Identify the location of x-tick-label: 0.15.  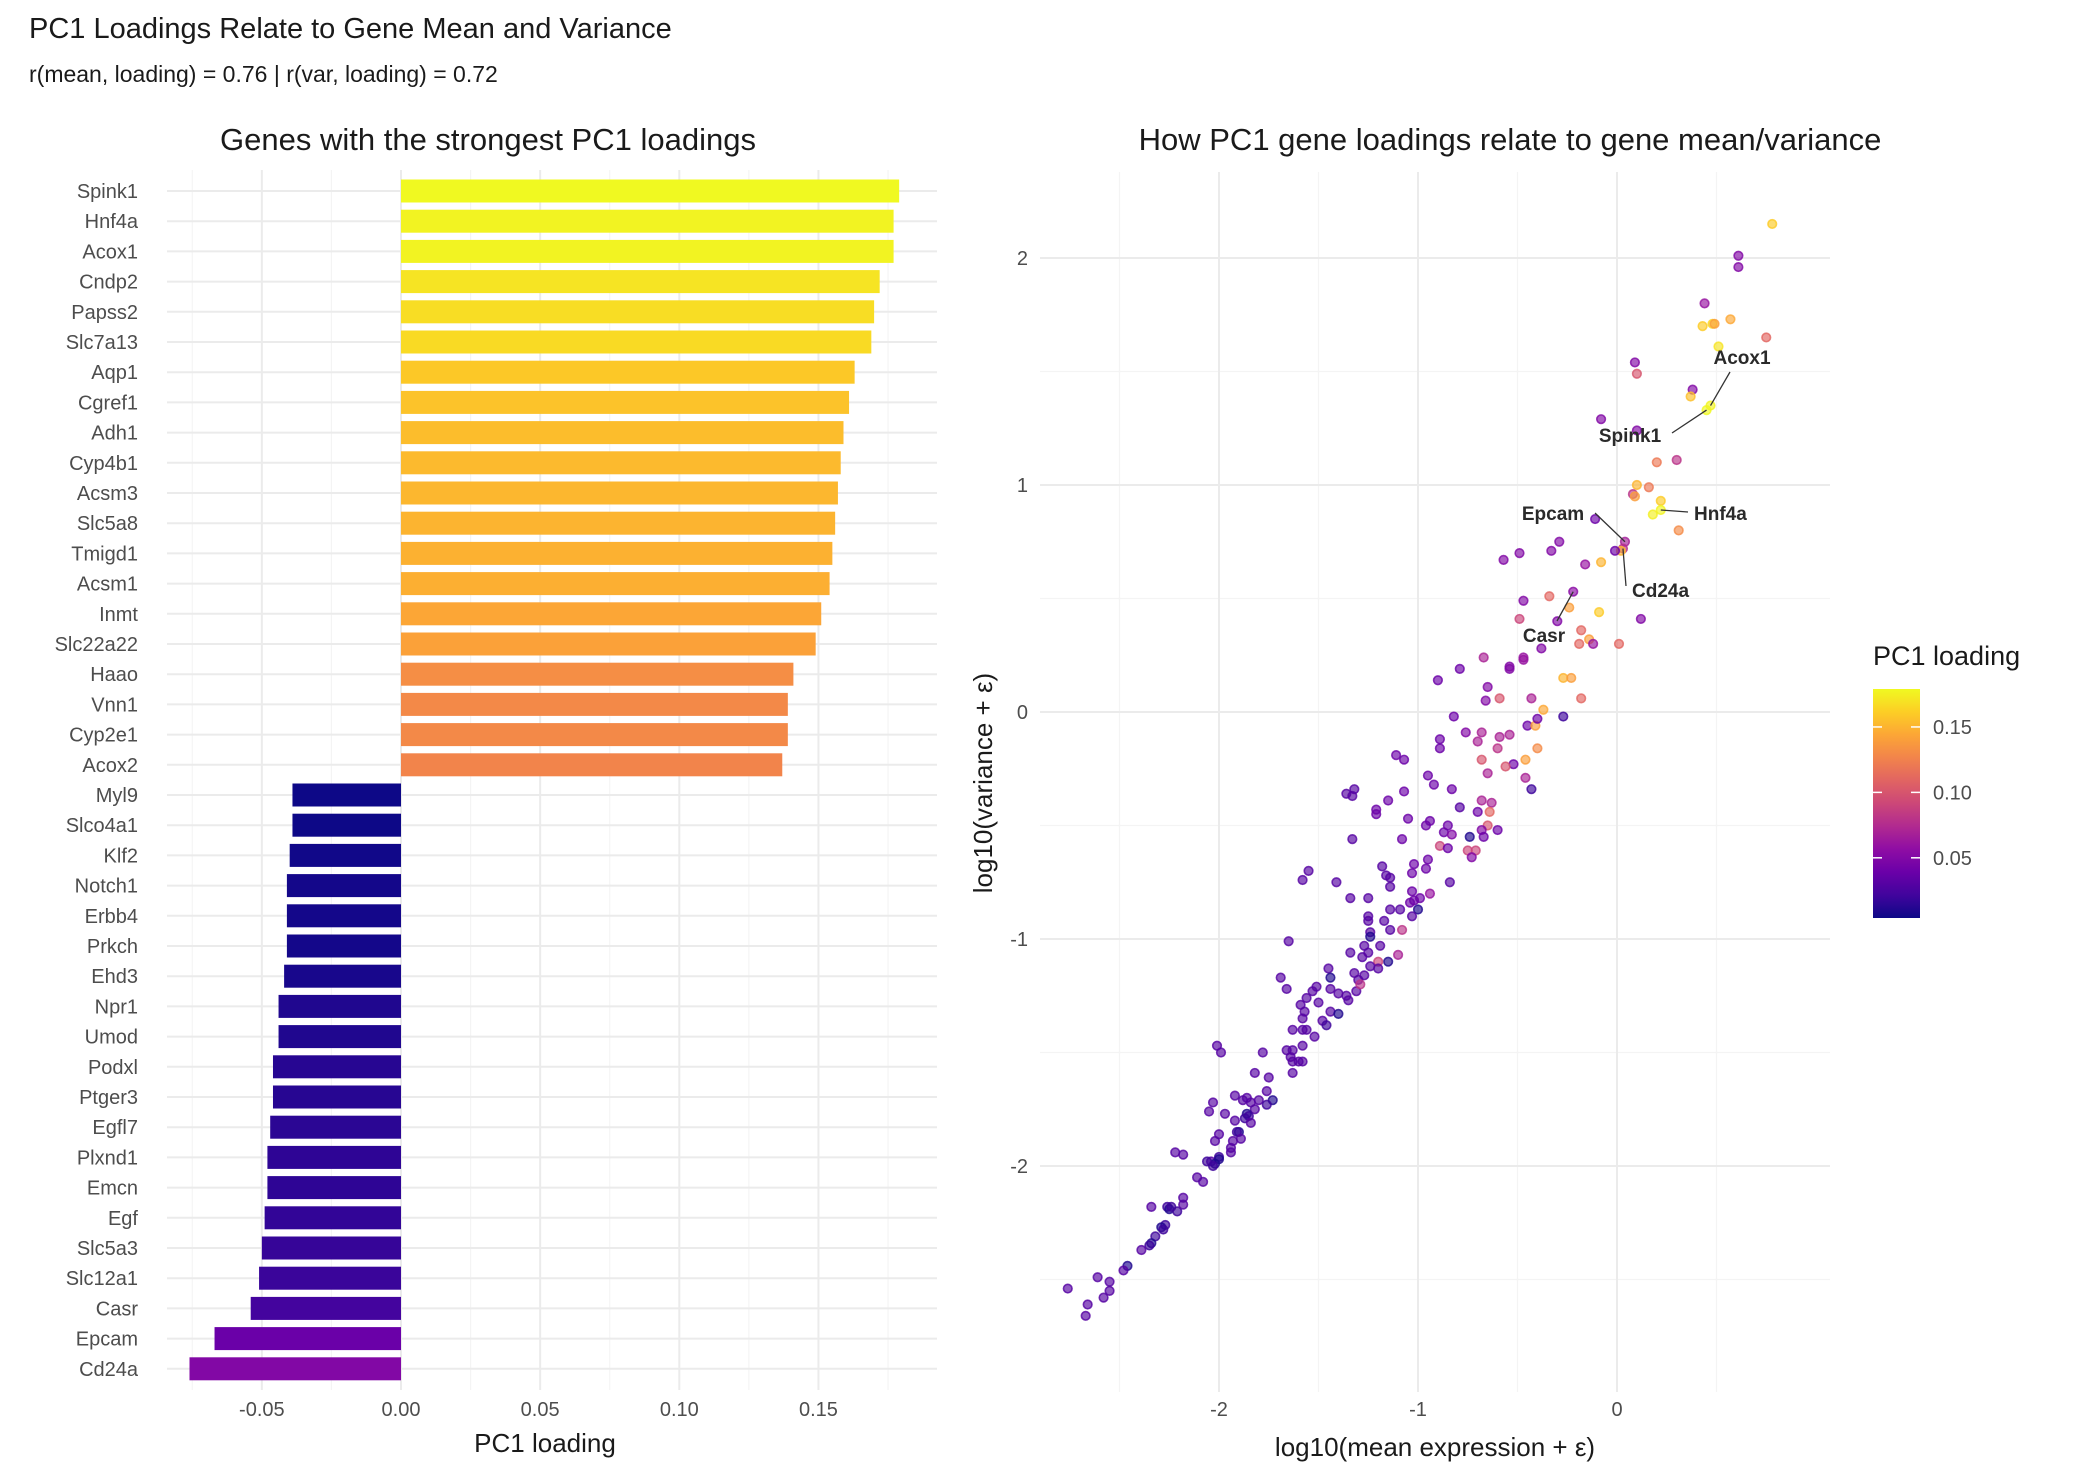
(818, 1410).